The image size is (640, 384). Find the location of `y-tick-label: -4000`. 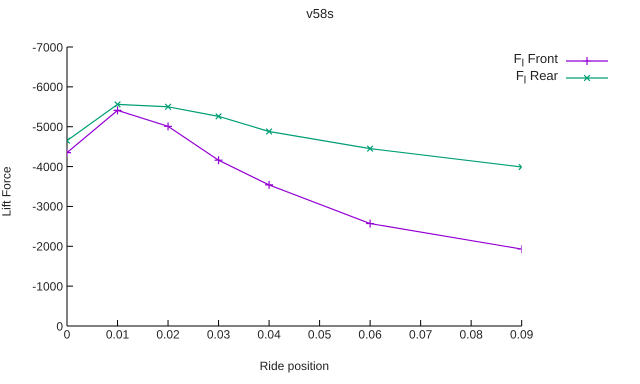

y-tick-label: -4000 is located at coordinates (48, 167).